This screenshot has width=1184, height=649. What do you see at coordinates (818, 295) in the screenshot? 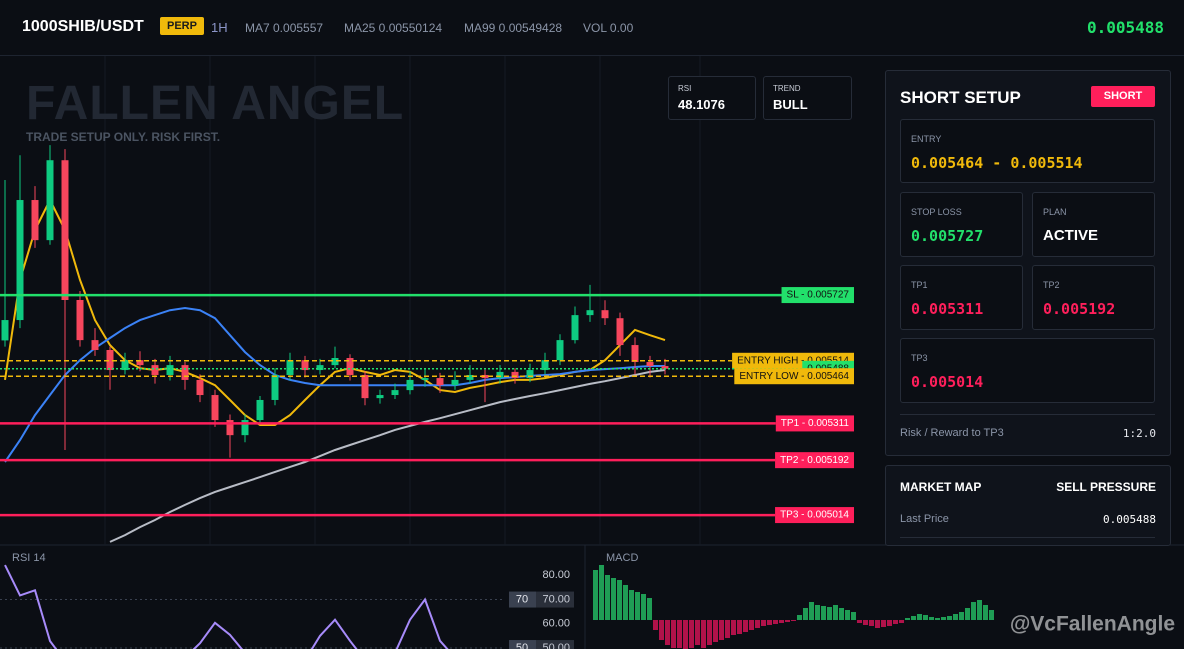
I see `level-label: SL - 0.005727` at bounding box center [818, 295].